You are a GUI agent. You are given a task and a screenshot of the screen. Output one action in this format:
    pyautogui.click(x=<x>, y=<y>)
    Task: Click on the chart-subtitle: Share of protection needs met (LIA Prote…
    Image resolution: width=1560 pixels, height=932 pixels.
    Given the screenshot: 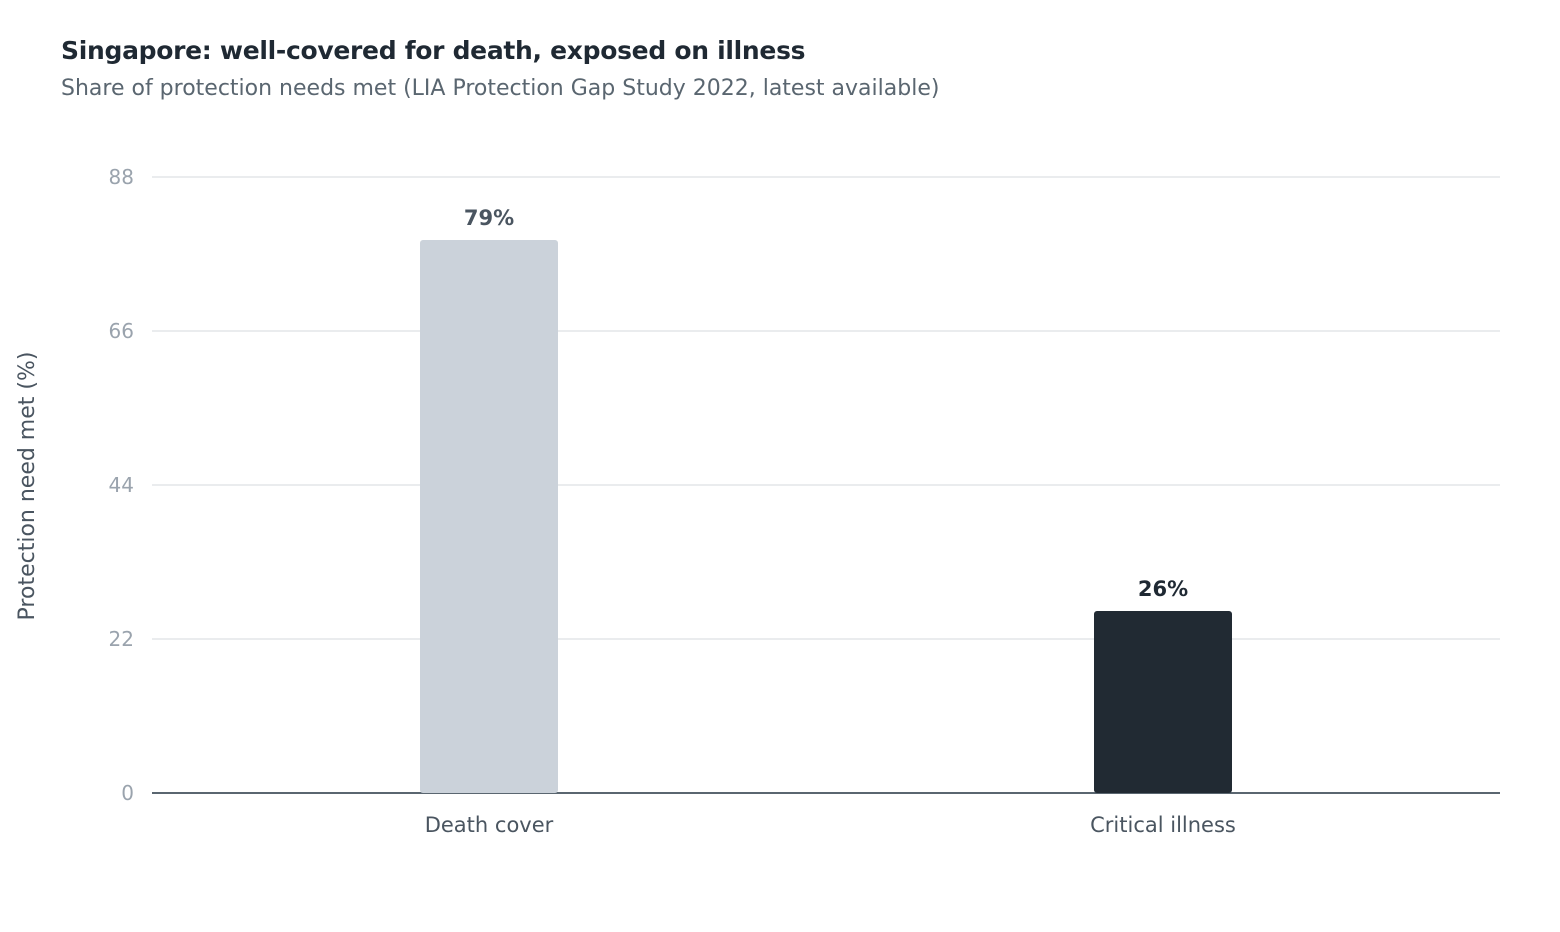 What is the action you would take?
    pyautogui.click(x=500, y=88)
    